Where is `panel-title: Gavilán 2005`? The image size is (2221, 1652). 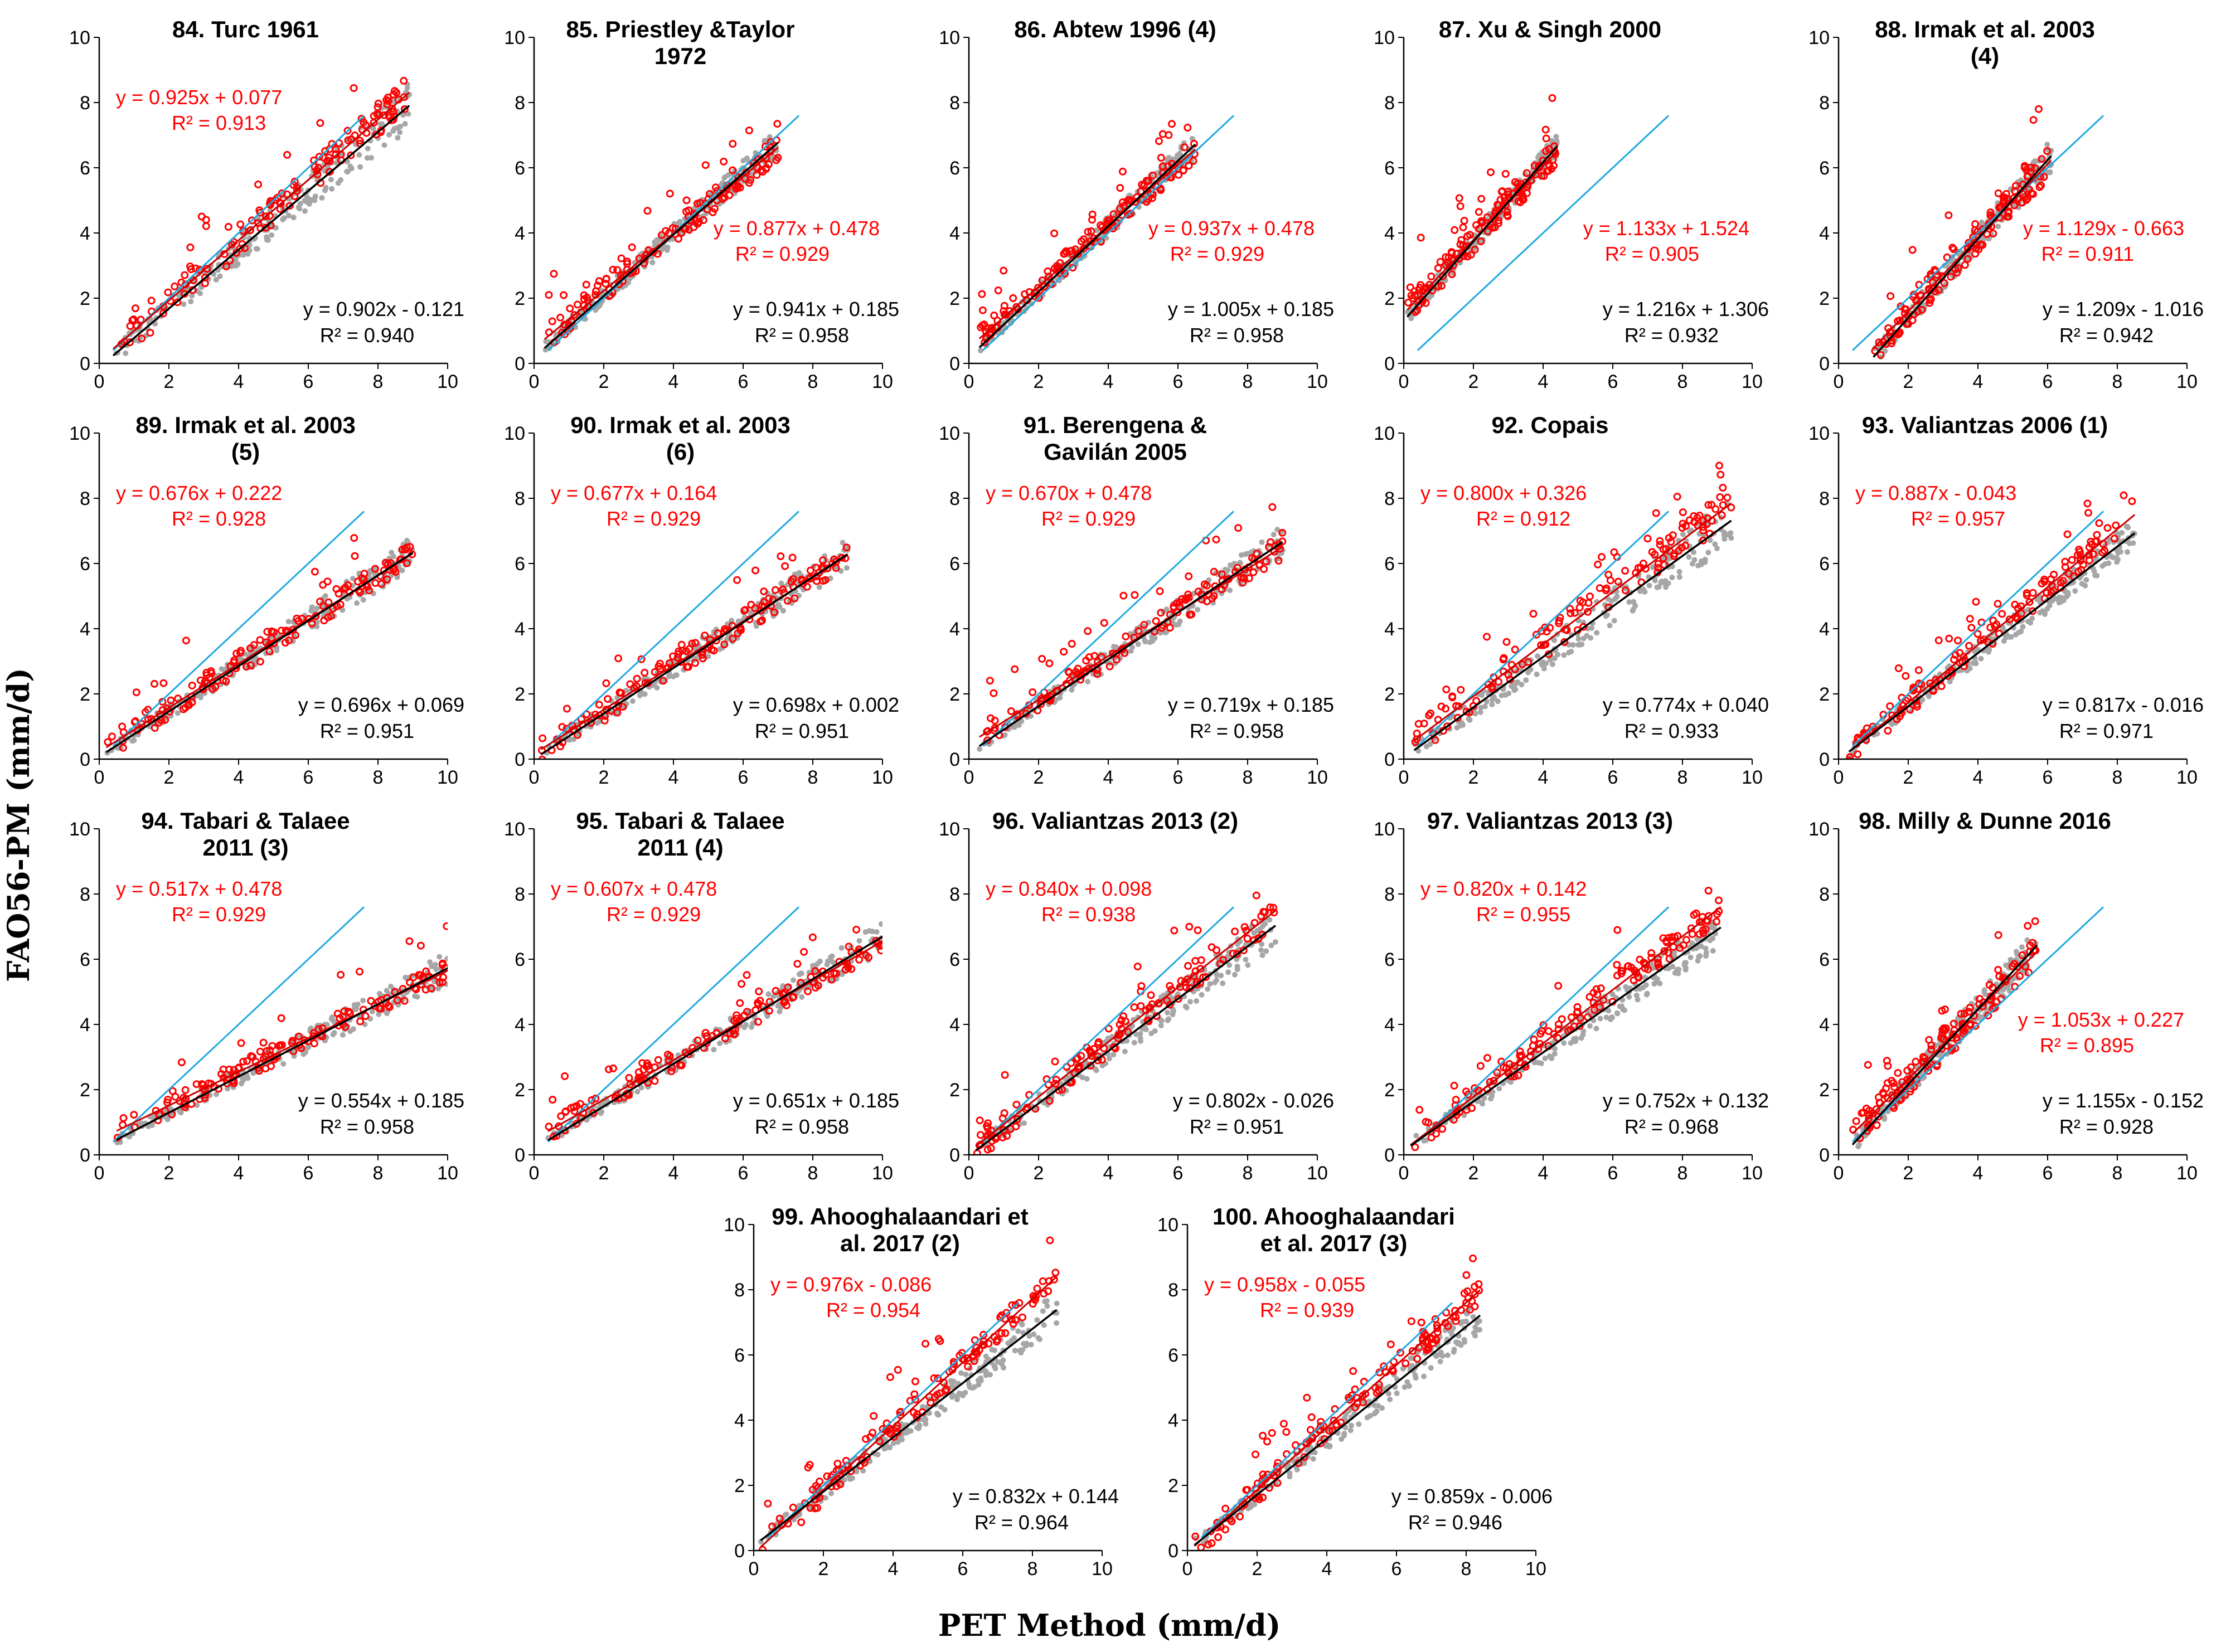
panel-title: Gavilán 2005 is located at coordinates (1115, 452).